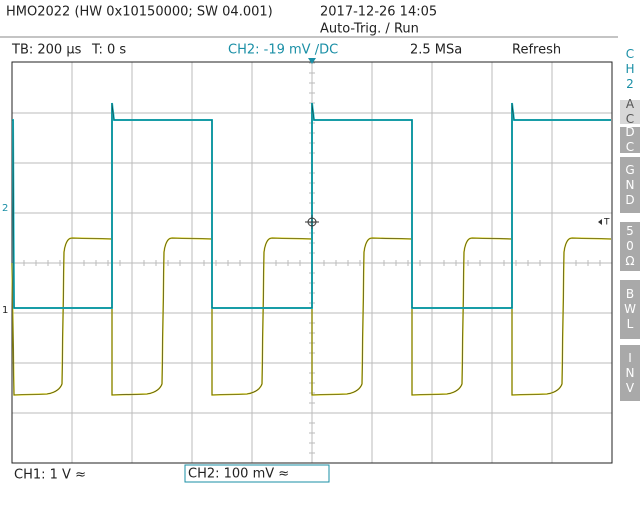  What do you see at coordinates (436, 50) in the screenshot?
I see `sample-rate: 2.5 MSa` at bounding box center [436, 50].